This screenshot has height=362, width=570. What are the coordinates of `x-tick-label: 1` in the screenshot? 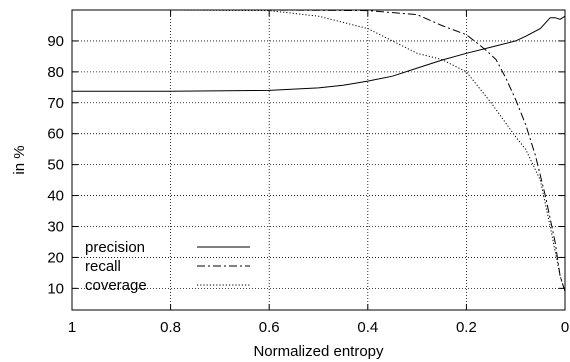 It's located at (72, 327).